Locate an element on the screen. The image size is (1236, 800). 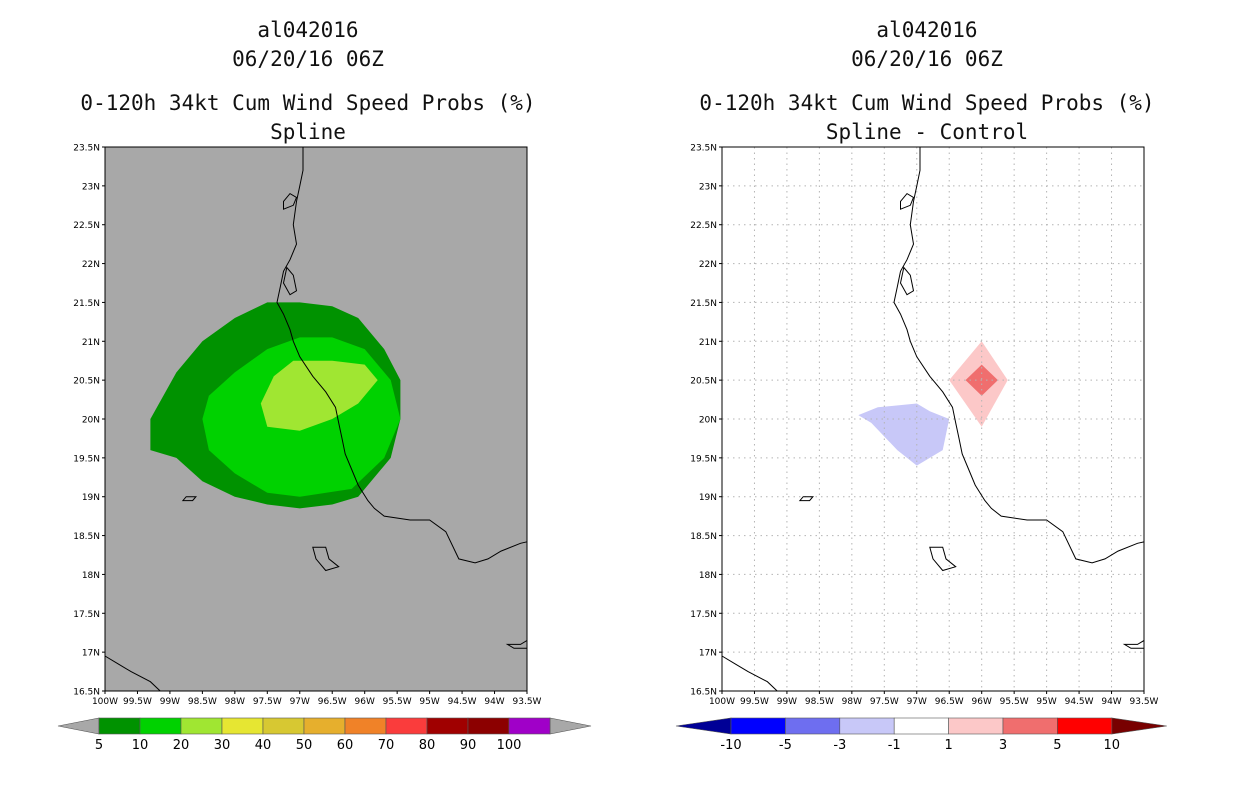
left-lat-label: 19N is located at coordinates (91, 498).